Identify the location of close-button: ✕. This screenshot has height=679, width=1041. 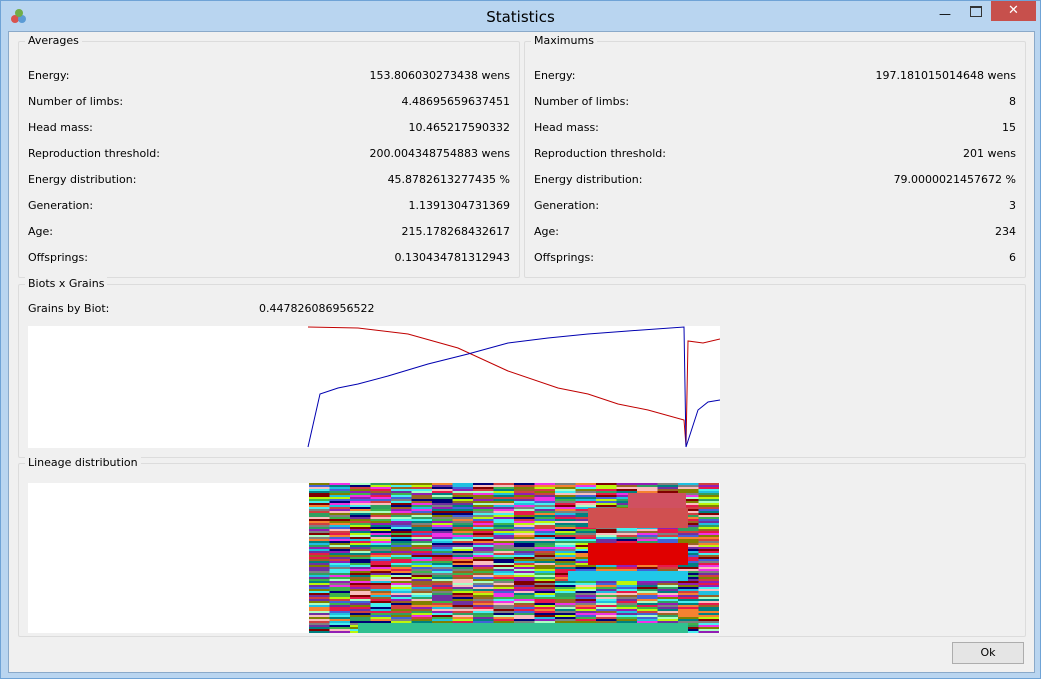
(1013, 11).